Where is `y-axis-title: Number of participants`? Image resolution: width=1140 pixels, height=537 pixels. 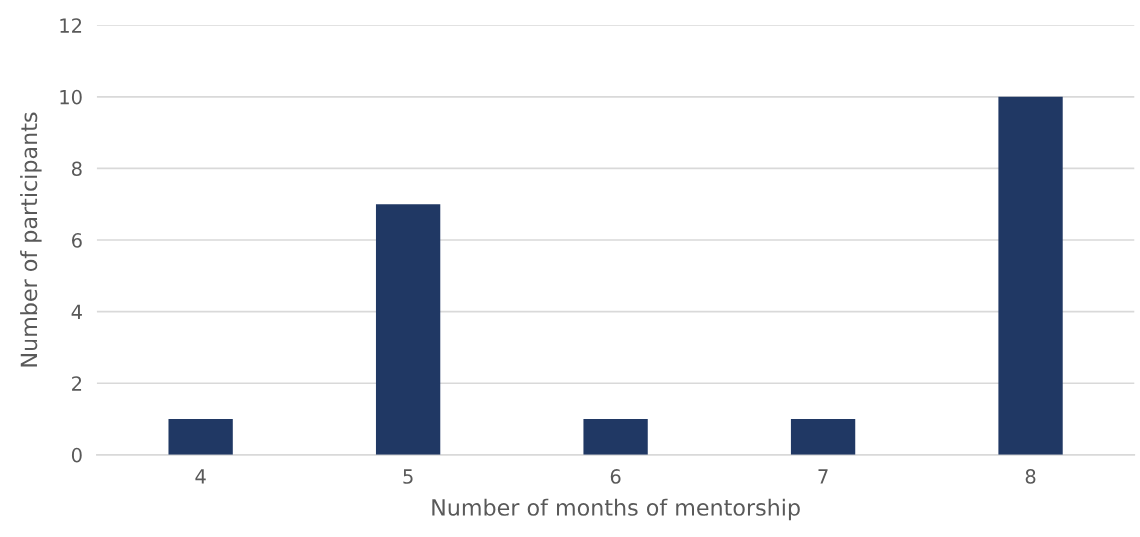 y-axis-title: Number of participants is located at coordinates (31, 239).